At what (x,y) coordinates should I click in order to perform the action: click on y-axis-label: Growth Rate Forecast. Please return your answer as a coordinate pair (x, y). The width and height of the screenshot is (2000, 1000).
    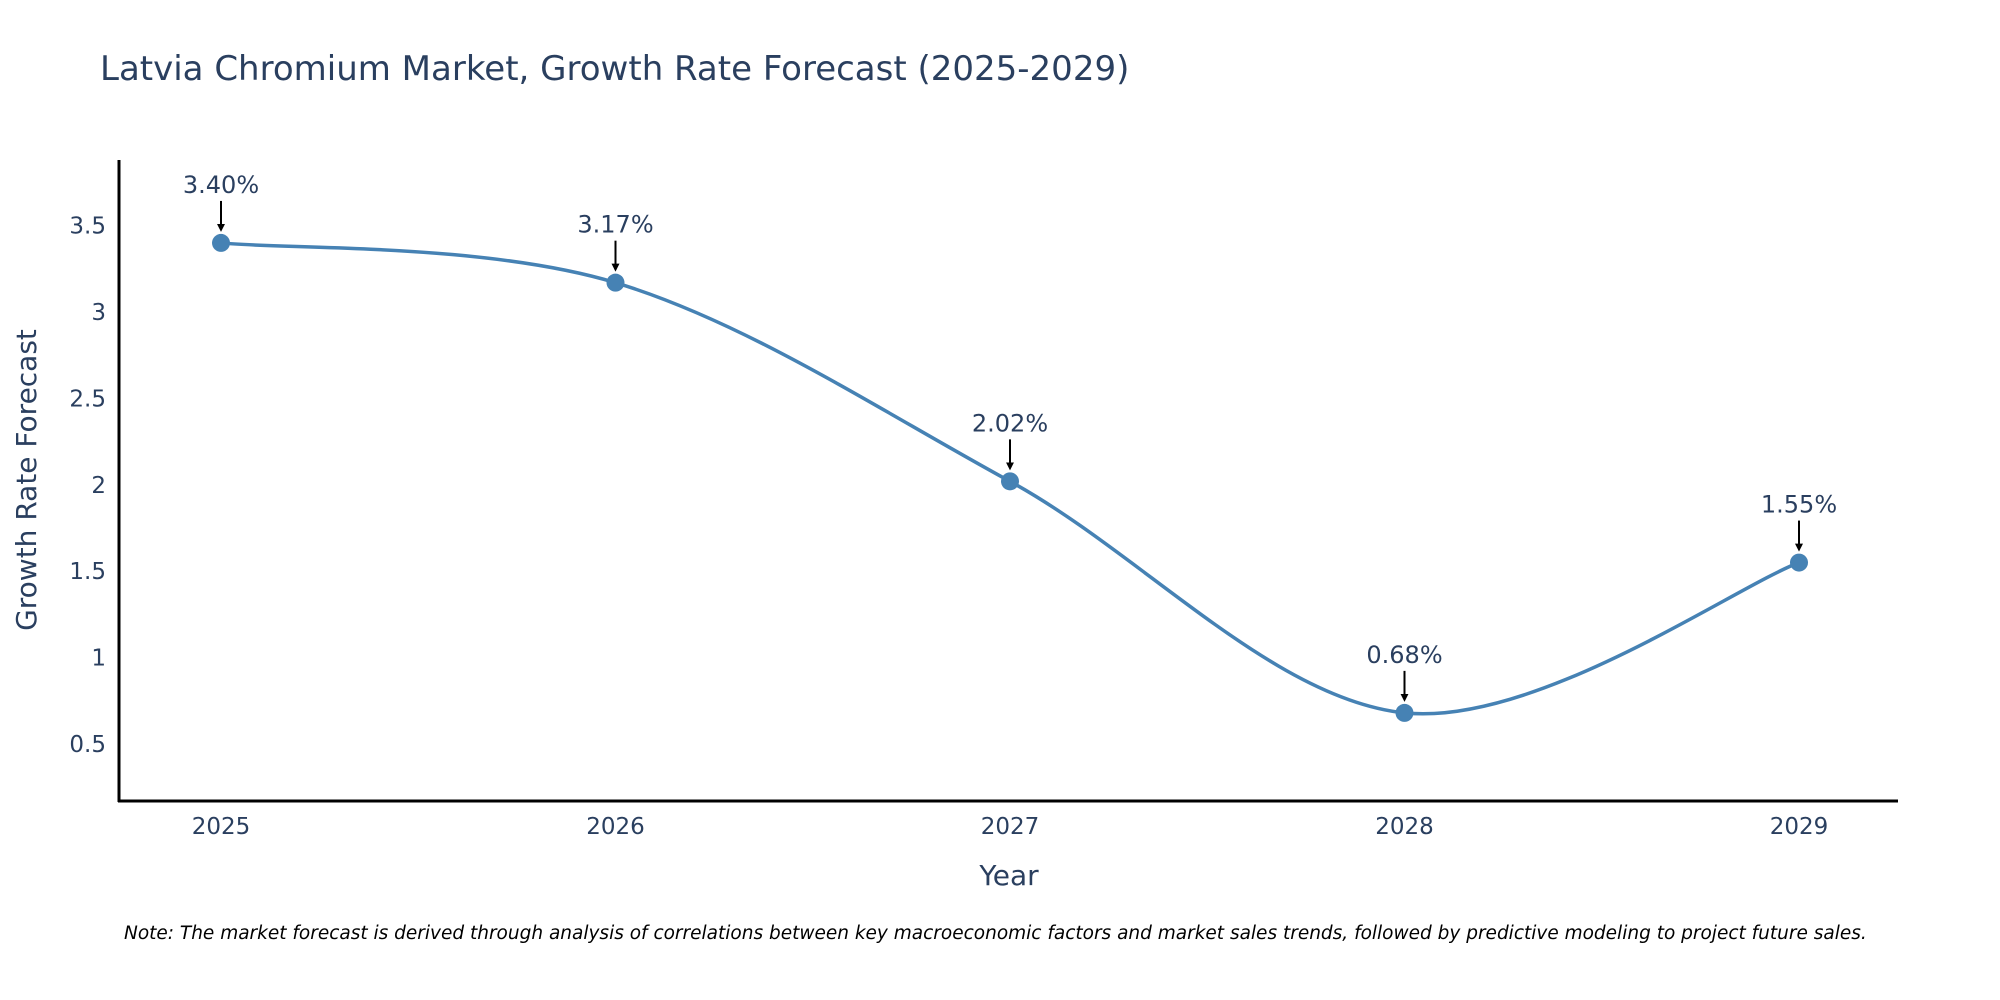
    Looking at the image, I should click on (26, 480).